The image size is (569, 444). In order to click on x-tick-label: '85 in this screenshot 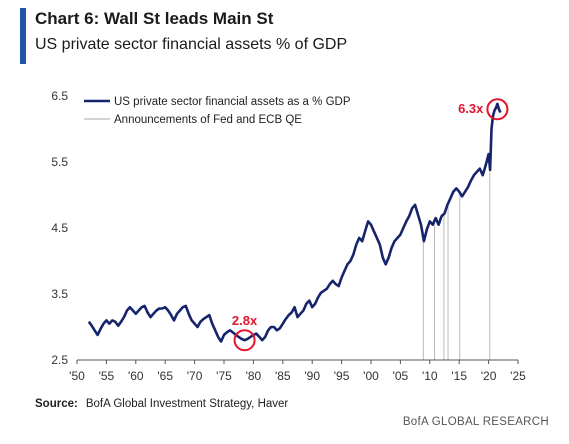, I will do `click(283, 376)`.